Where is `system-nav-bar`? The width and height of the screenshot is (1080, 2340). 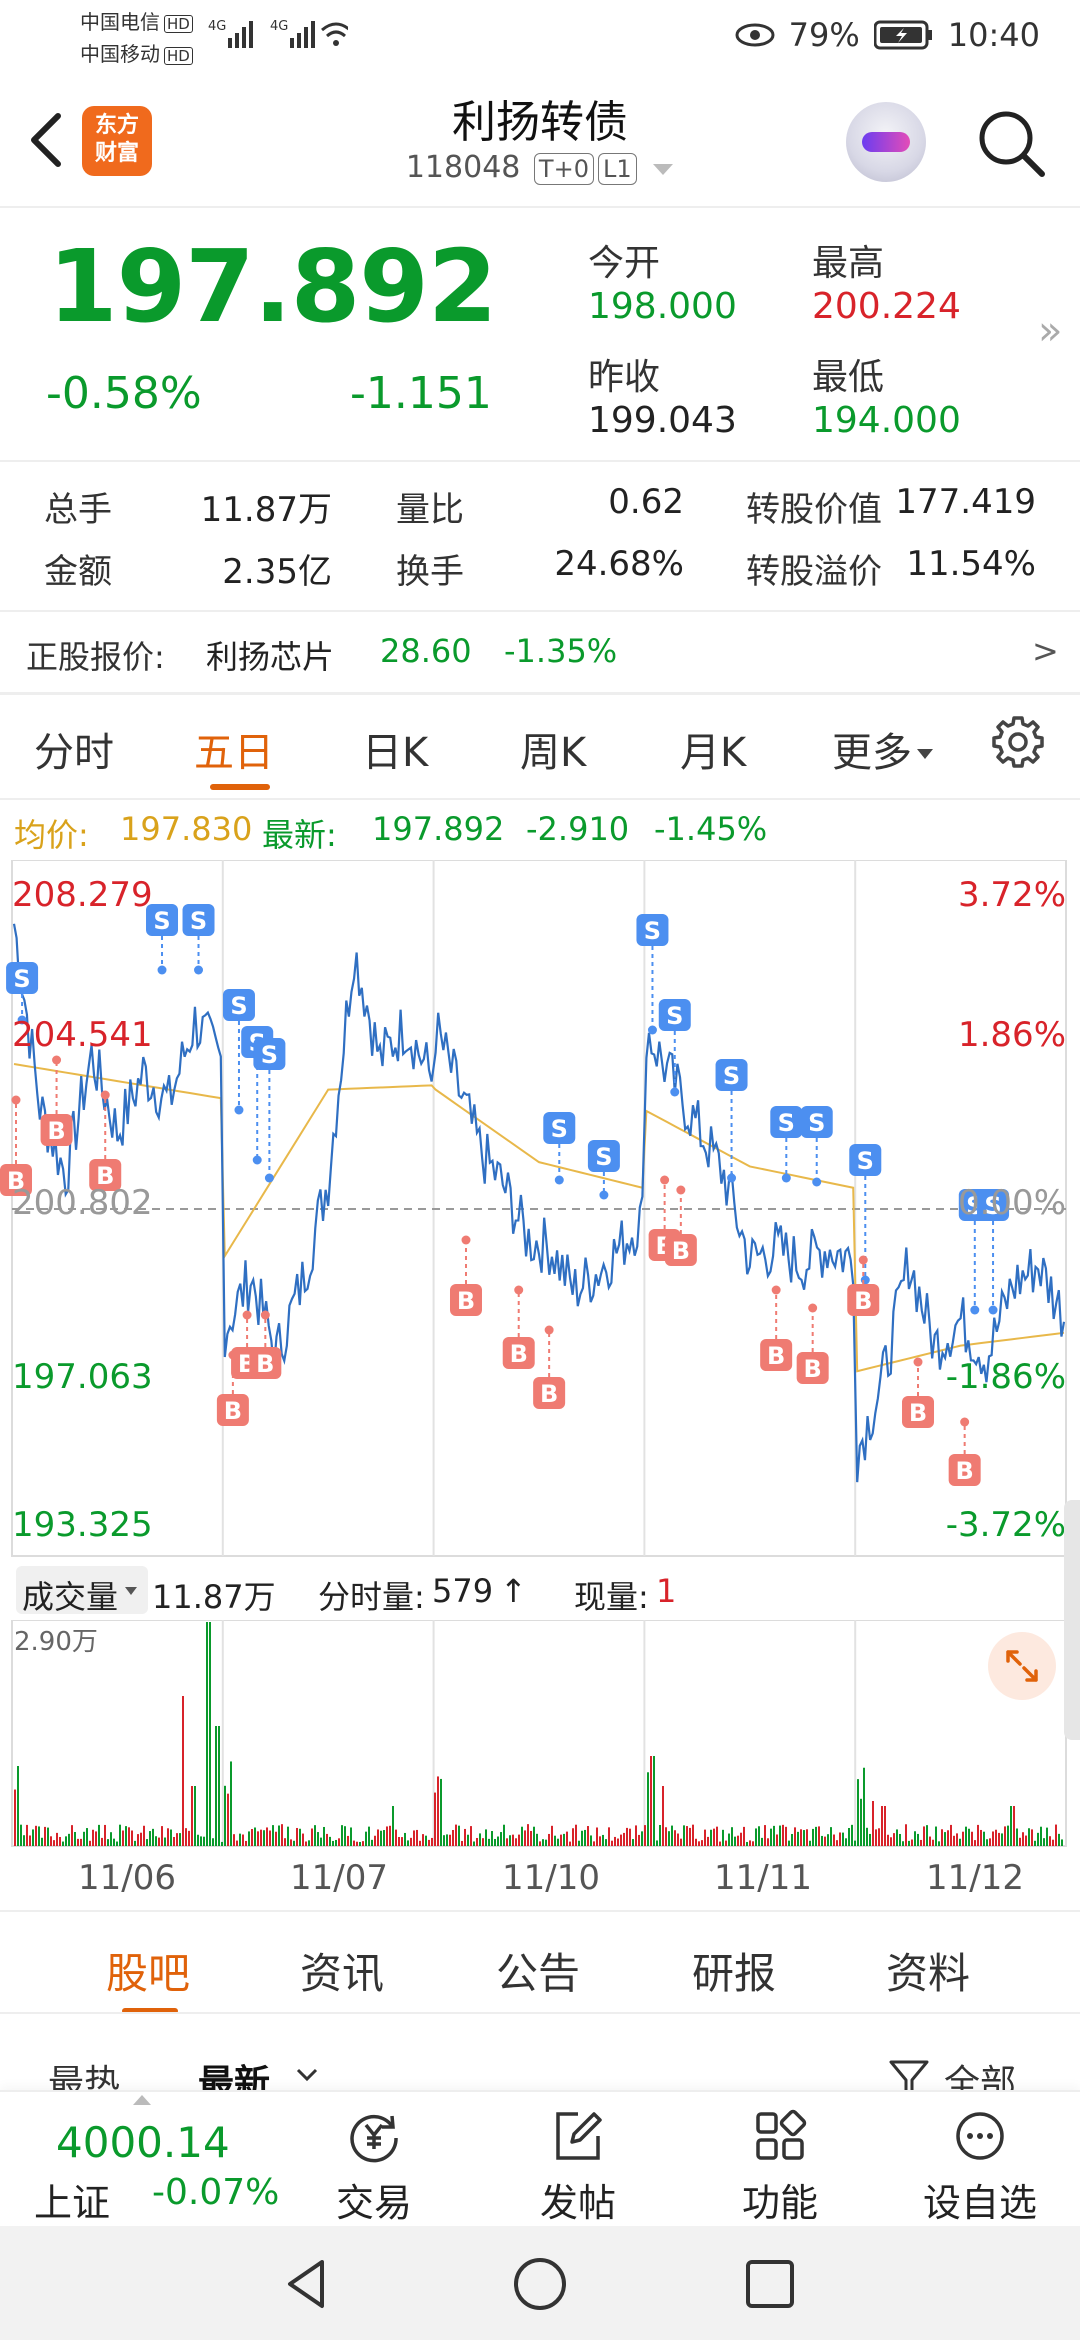 system-nav-bar is located at coordinates (540, 2283).